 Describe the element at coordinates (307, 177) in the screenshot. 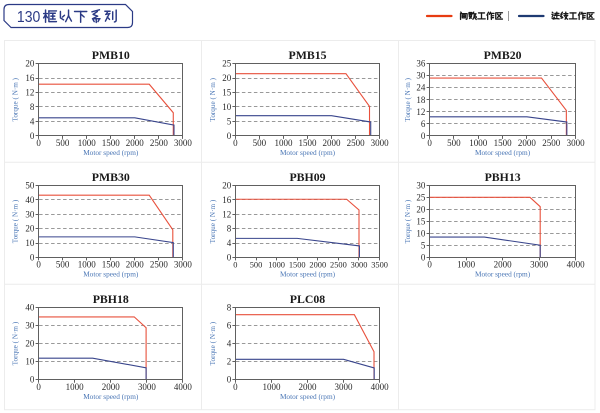

I see `svg-text: PBH09` at that location.